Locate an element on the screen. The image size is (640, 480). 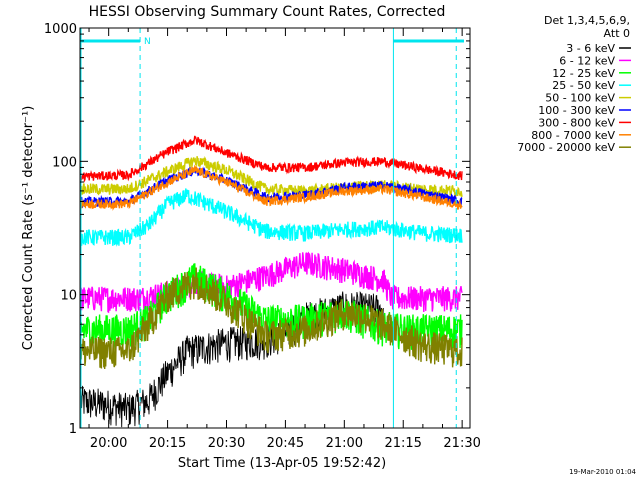
legend-header-line-2: Att 0 is located at coordinates (617, 33).